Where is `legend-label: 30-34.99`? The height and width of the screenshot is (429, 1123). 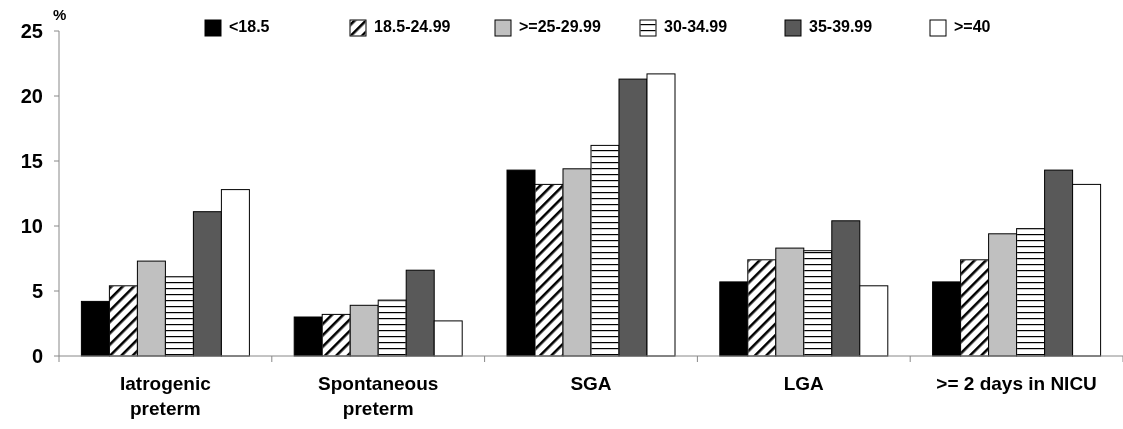
legend-label: 30-34.99 is located at coordinates (696, 26).